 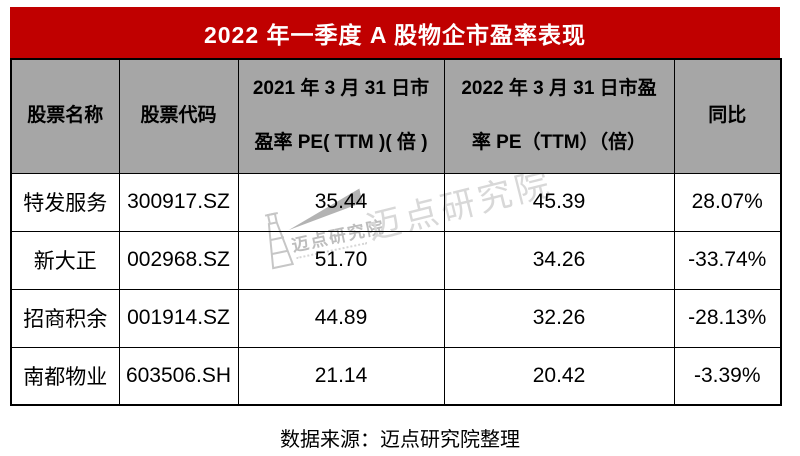 What do you see at coordinates (65, 260) in the screenshot?
I see `cell-stock-name: 新大正` at bounding box center [65, 260].